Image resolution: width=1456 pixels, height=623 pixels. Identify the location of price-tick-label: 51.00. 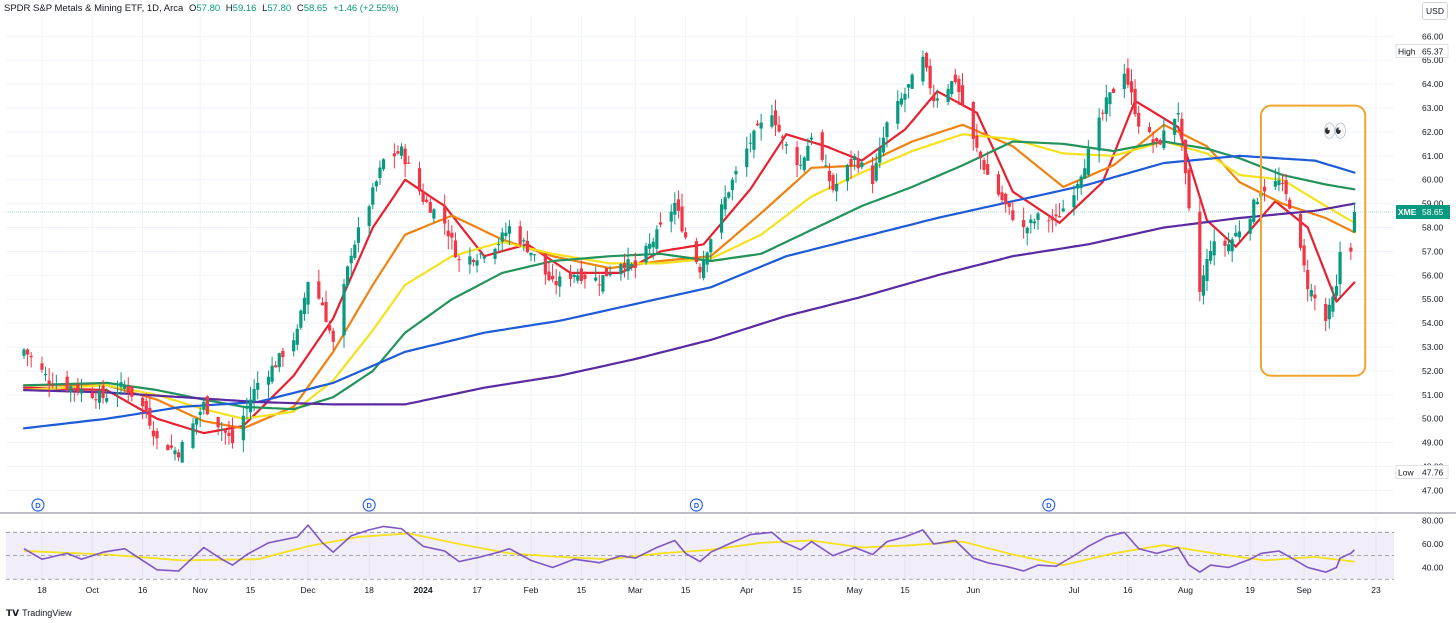
(1433, 395).